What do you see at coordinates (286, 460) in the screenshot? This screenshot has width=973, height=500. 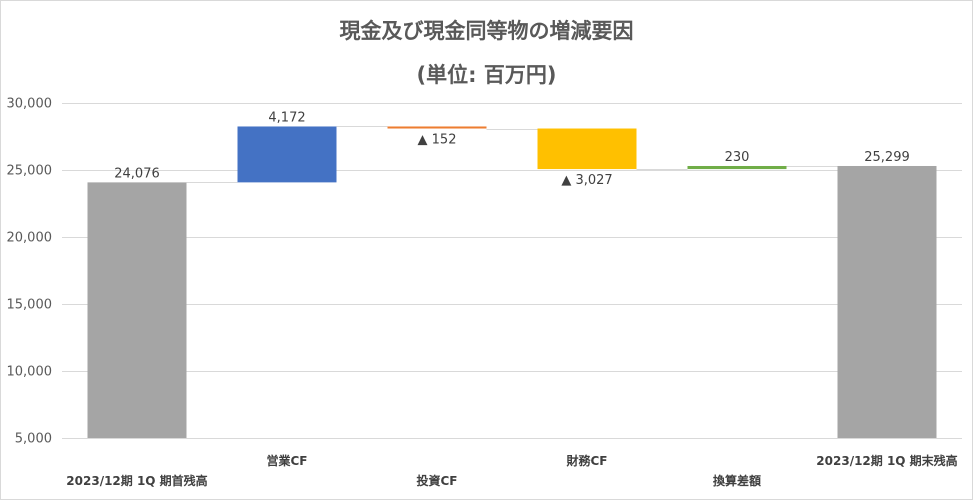 I see `category-label: 営業CF` at bounding box center [286, 460].